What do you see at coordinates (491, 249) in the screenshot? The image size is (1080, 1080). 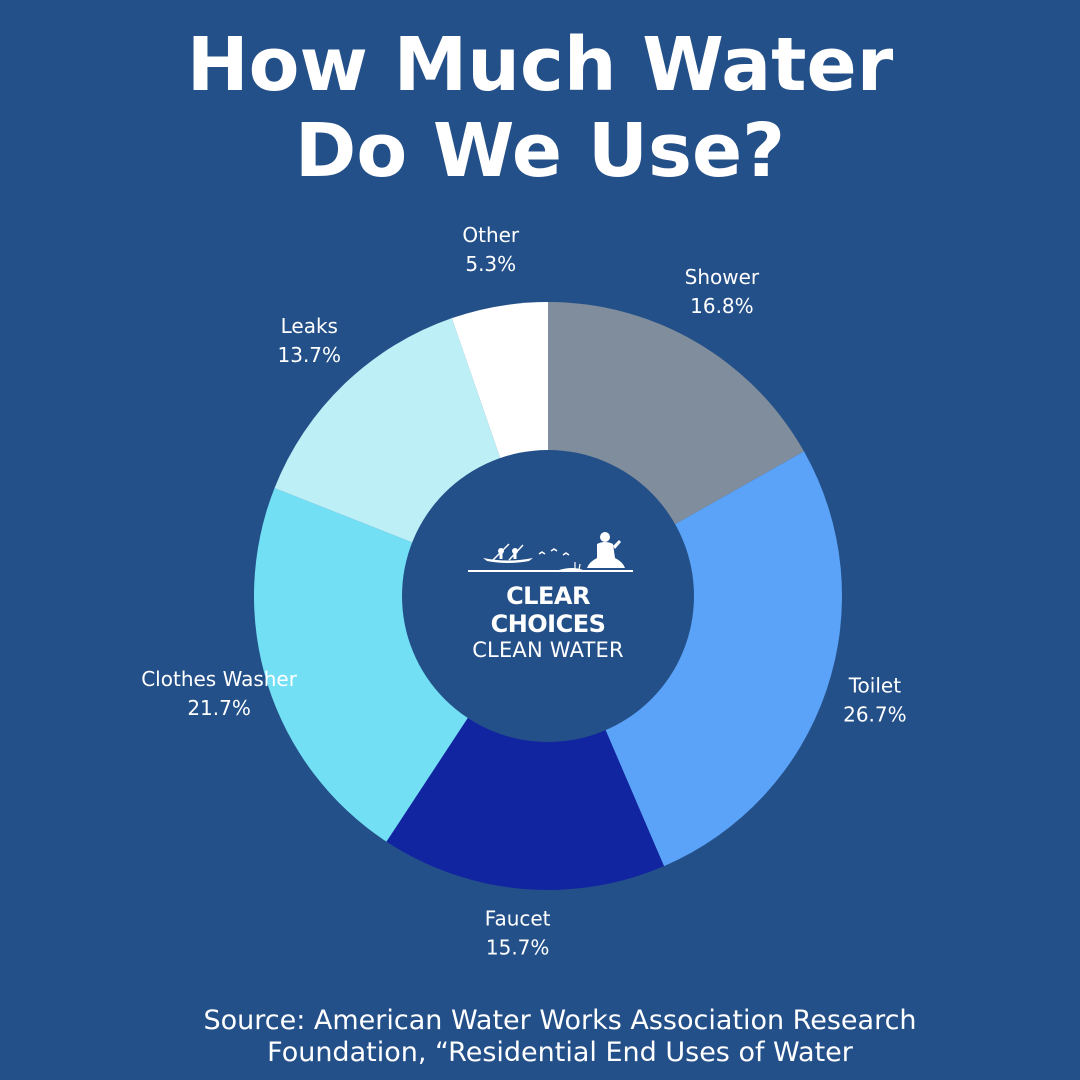 I see `label-other: Other 5.3%` at bounding box center [491, 249].